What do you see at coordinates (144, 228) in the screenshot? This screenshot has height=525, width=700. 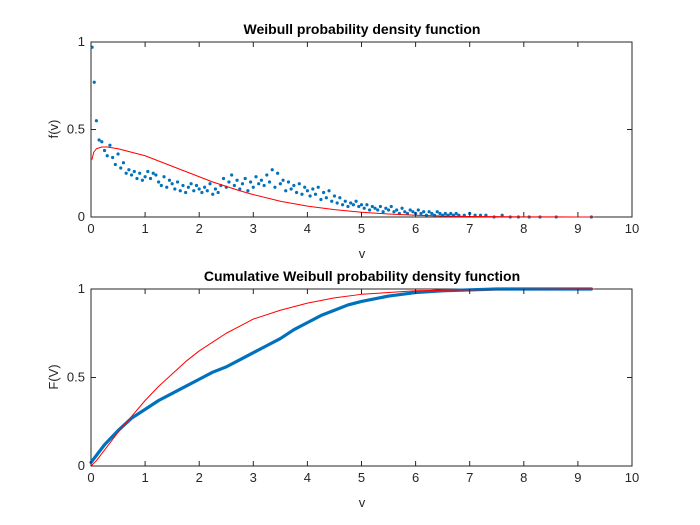 I see `x-tick-label: 1` at bounding box center [144, 228].